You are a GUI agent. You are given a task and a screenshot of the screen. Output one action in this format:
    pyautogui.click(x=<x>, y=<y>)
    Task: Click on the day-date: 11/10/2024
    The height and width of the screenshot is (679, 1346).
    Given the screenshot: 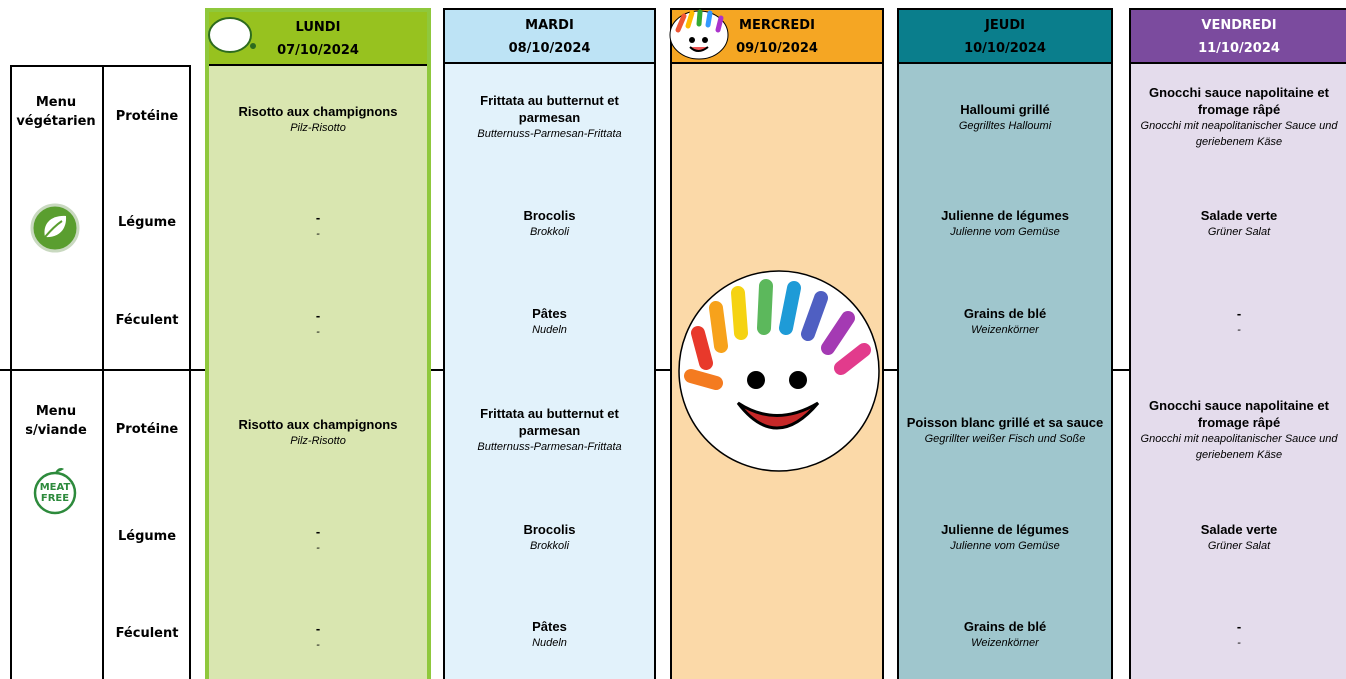 What is the action you would take?
    pyautogui.click(x=1239, y=48)
    